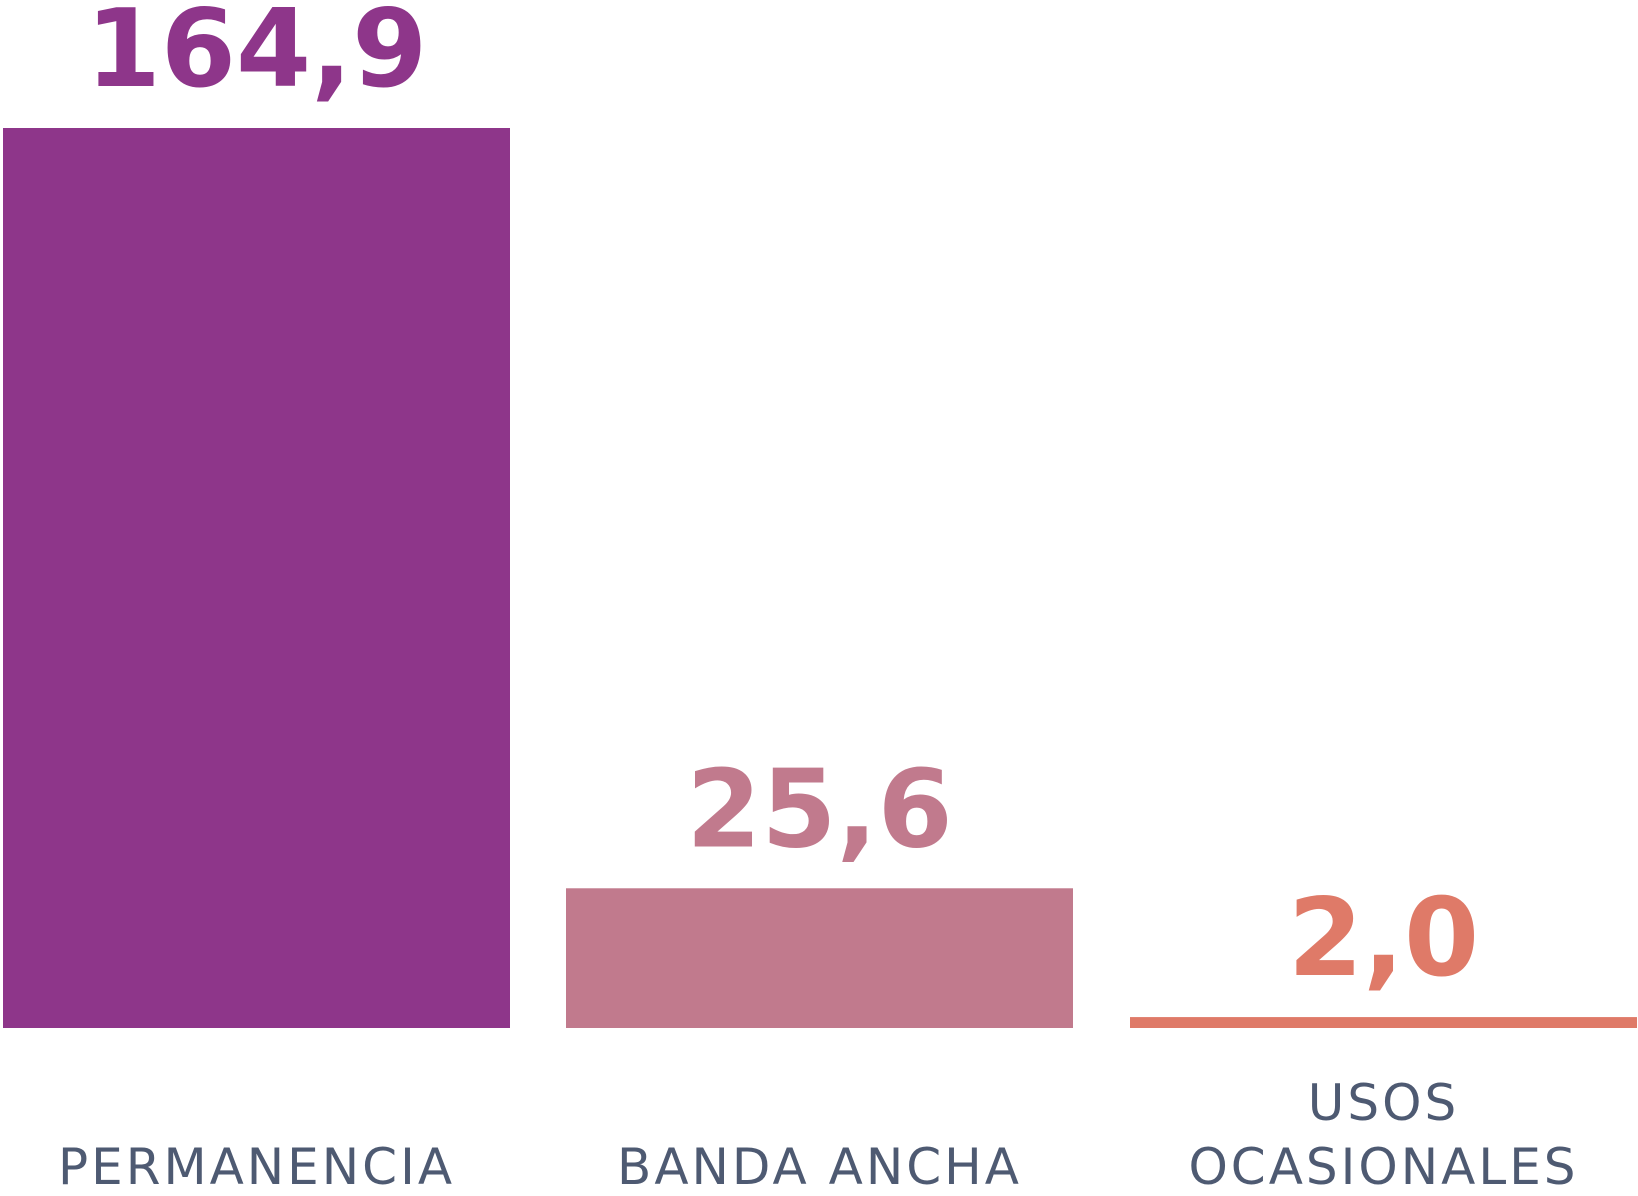  I want to click on category-label-3-line-2: OCASIONALES, so click(1383, 1167).